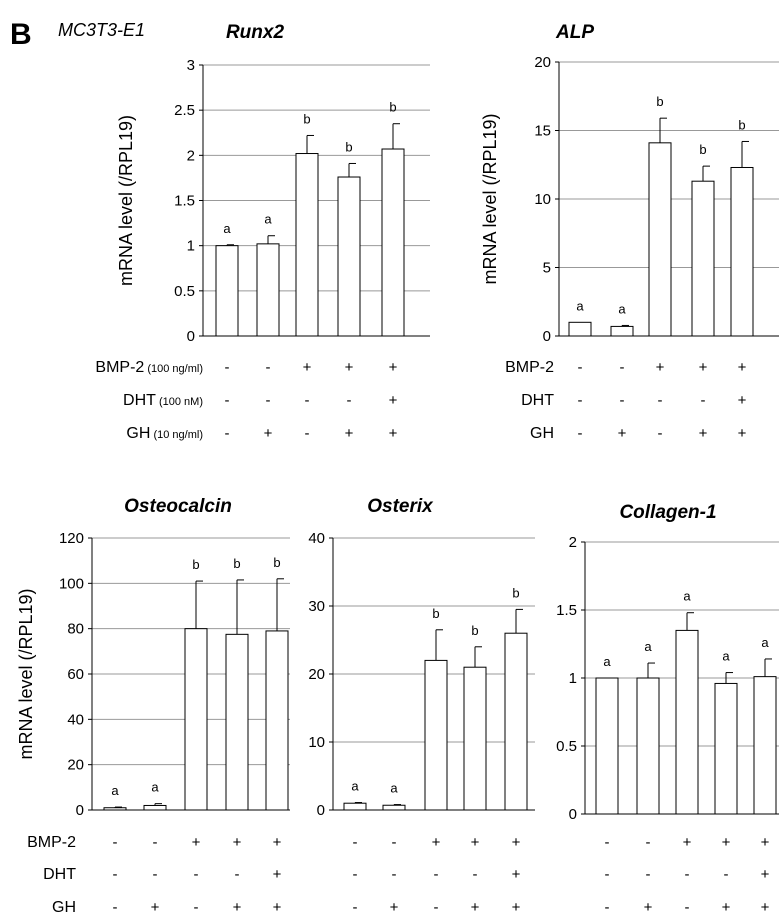 The width and height of the screenshot is (779, 922). I want to click on y-tick-label: 1.5, so click(566, 610).